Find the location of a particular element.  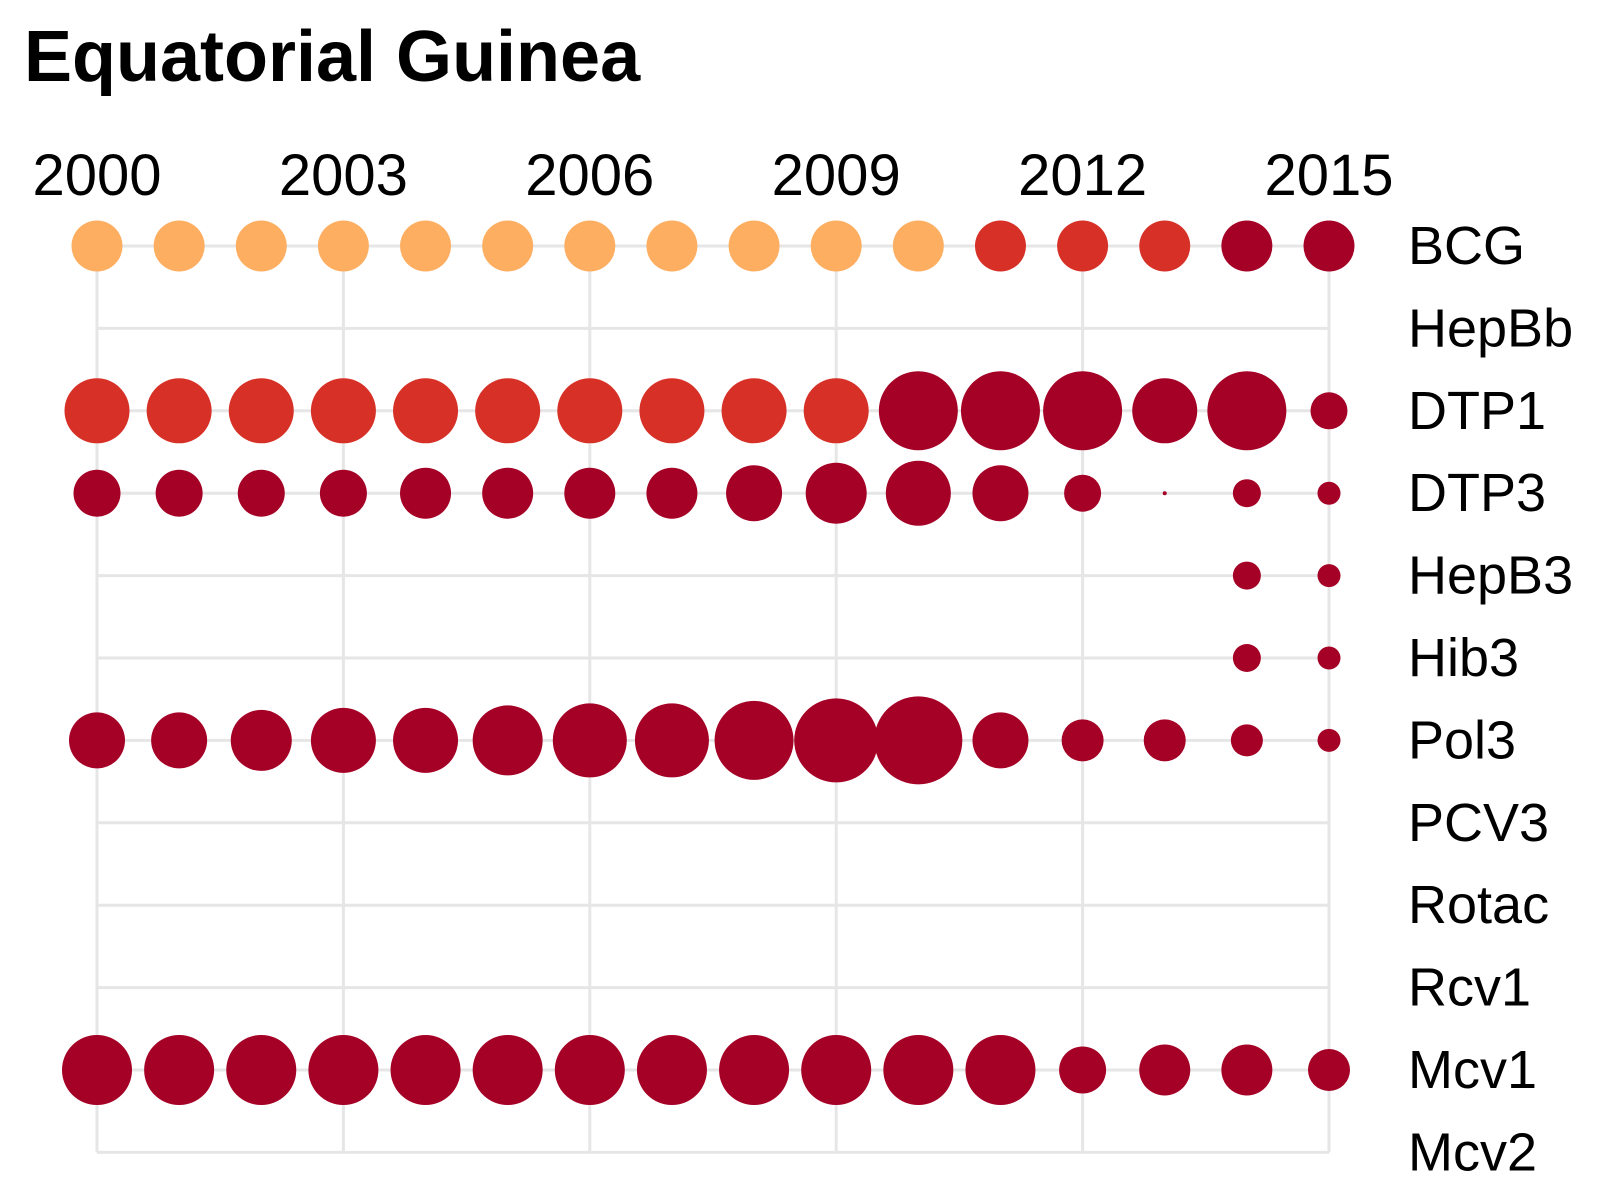

vaccine-label: BCG is located at coordinates (1466, 246).